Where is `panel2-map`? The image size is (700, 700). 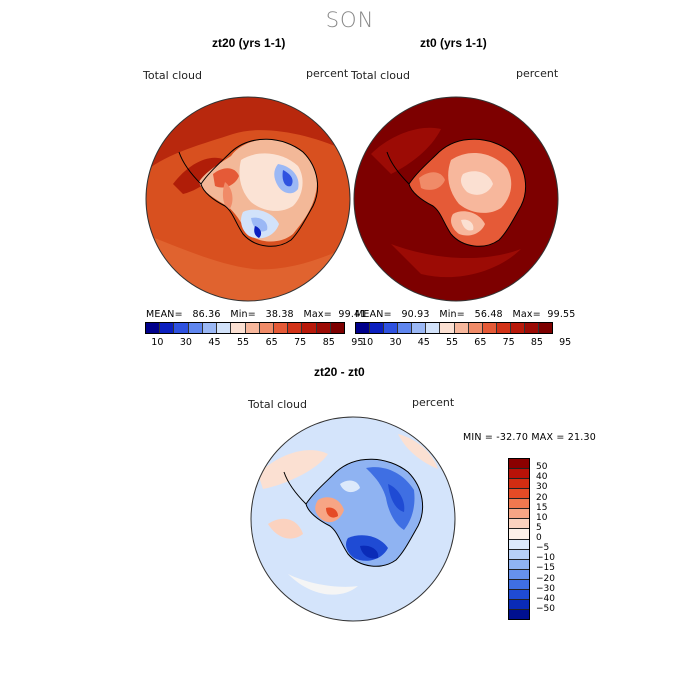 panel2-map is located at coordinates (456, 199).